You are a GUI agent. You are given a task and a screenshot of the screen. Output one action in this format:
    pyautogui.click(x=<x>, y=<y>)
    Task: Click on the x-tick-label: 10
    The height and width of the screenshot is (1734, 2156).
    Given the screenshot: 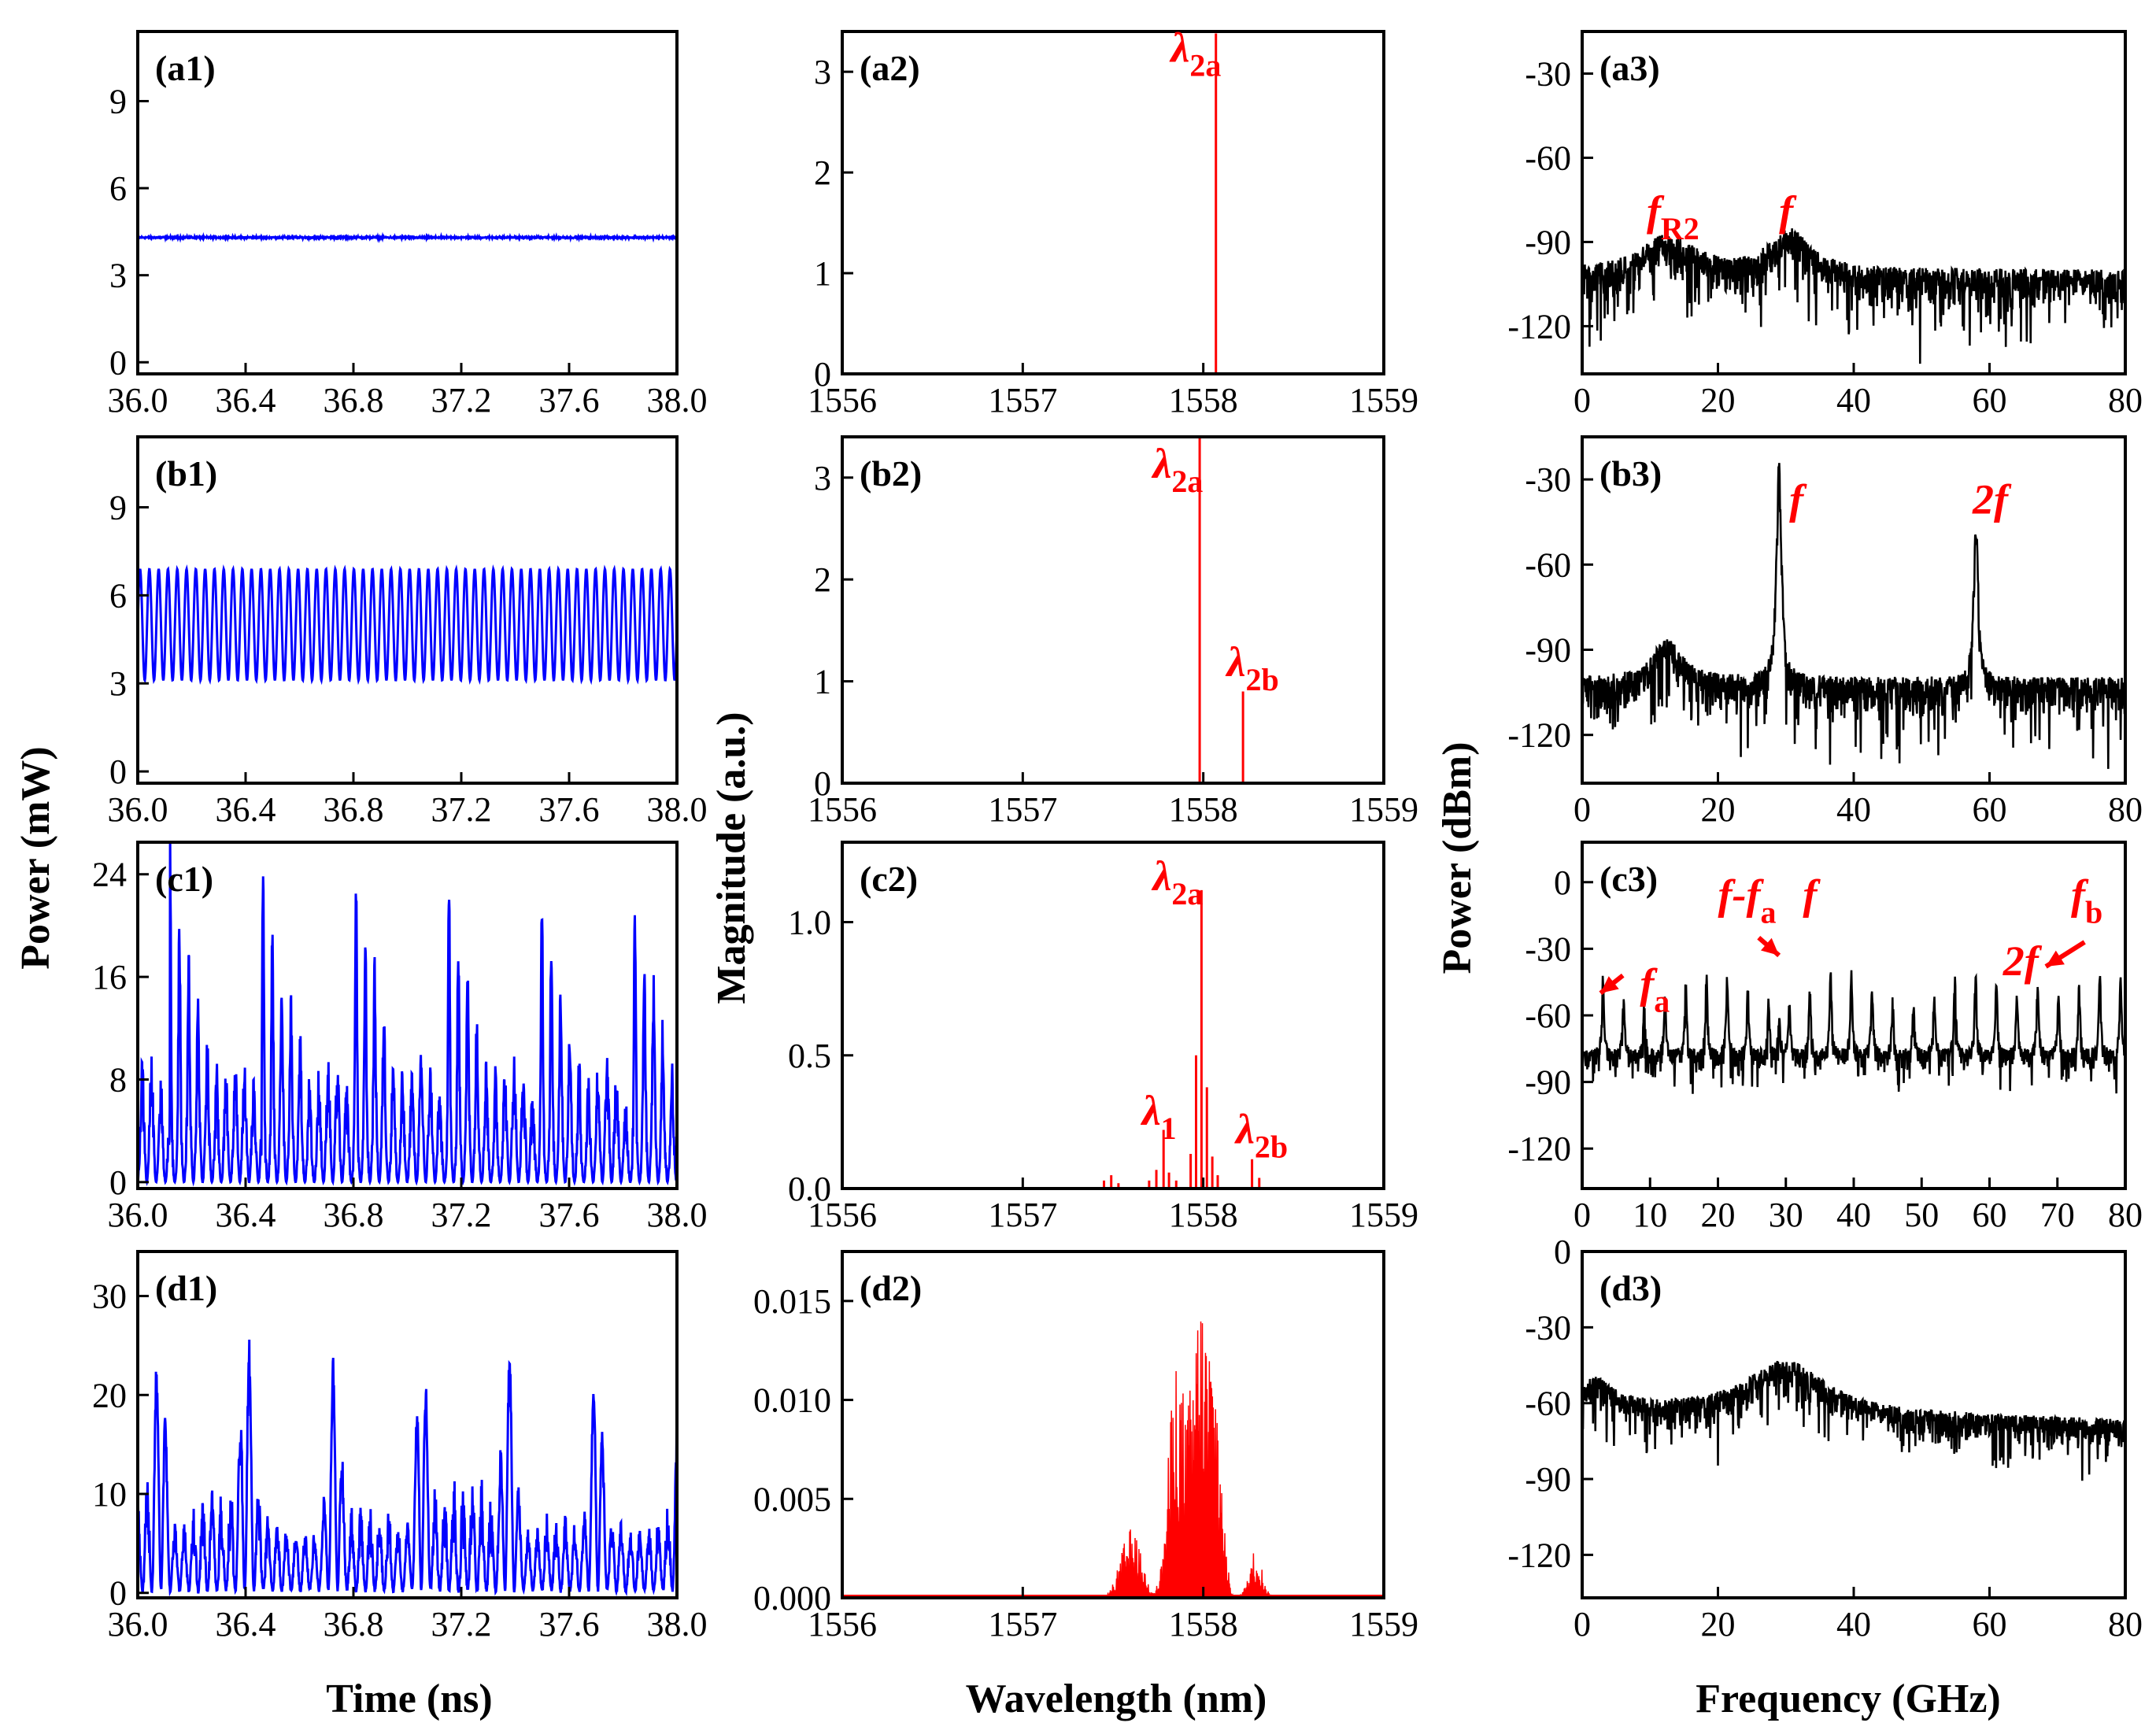 What is the action you would take?
    pyautogui.click(x=1650, y=1215)
    